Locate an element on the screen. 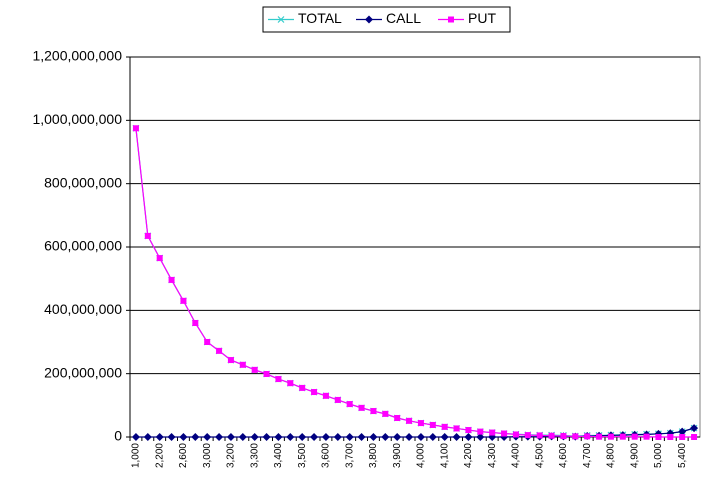 This screenshot has width=716, height=486. x-tick-label: 3,400 is located at coordinates (278, 455).